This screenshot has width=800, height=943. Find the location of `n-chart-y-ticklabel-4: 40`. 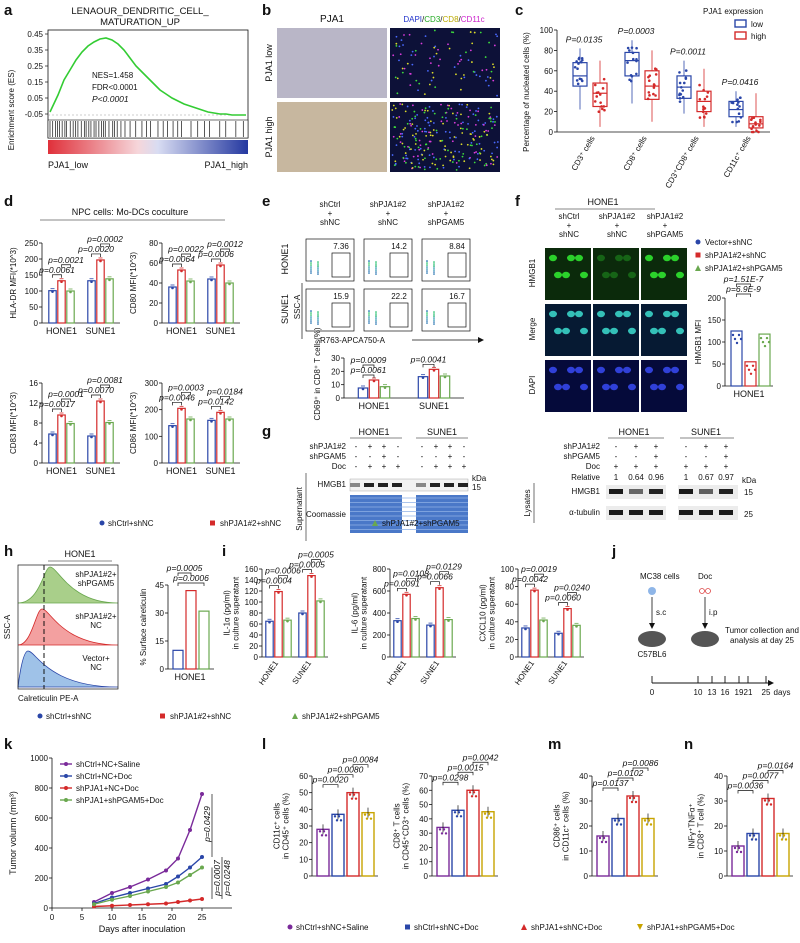

n-chart-y-ticklabel-4: 40 is located at coordinates (718, 776).